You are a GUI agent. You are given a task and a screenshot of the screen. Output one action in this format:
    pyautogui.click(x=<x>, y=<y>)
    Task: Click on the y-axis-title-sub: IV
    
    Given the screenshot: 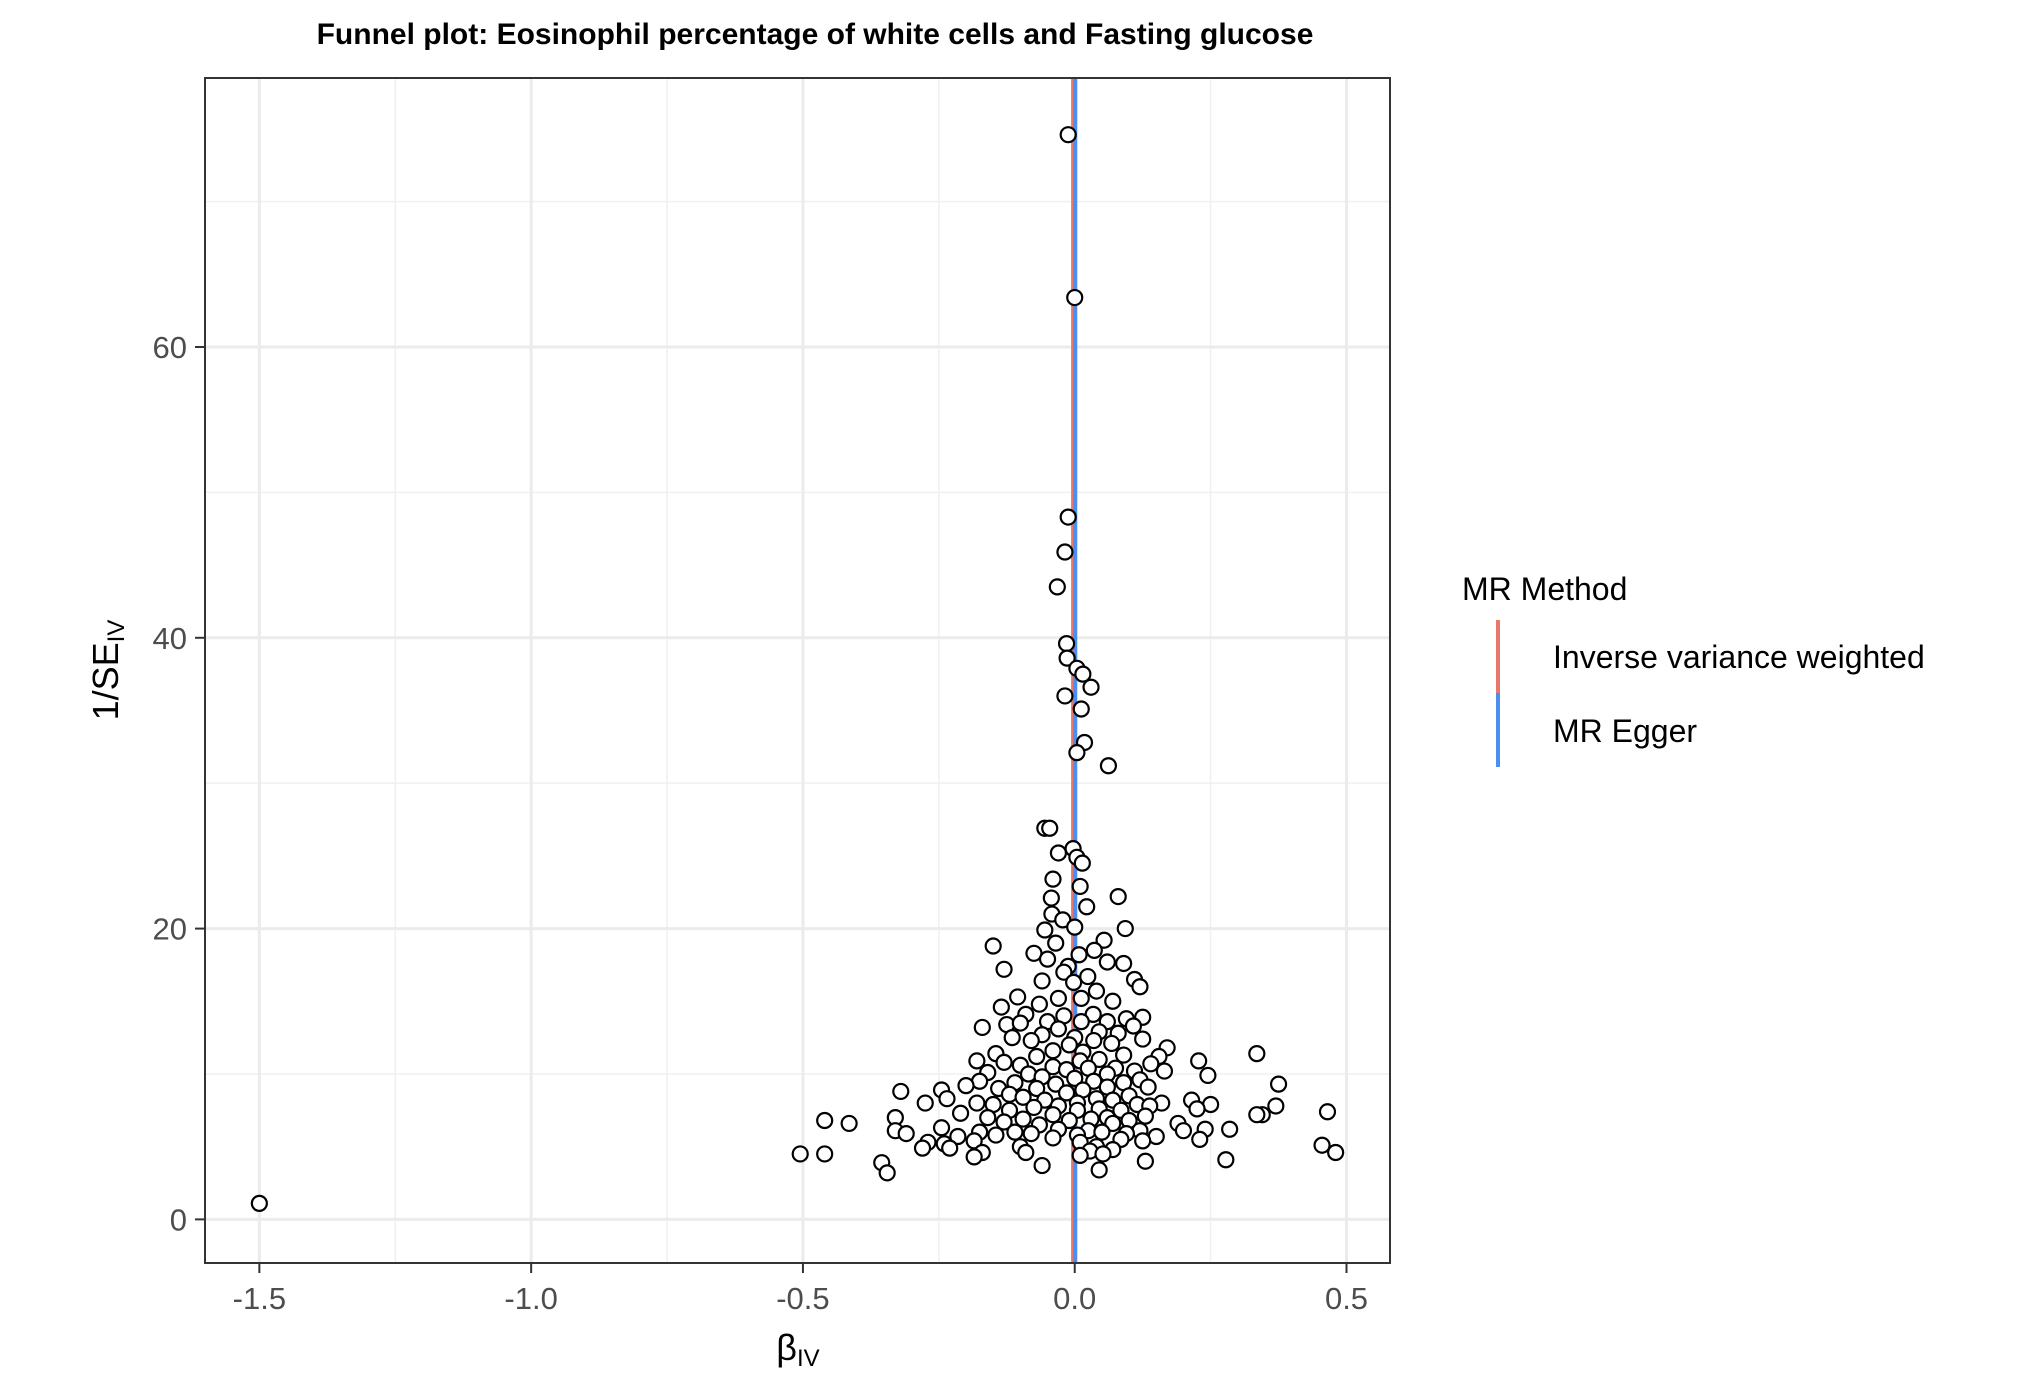 What is the action you would take?
    pyautogui.click(x=116, y=631)
    